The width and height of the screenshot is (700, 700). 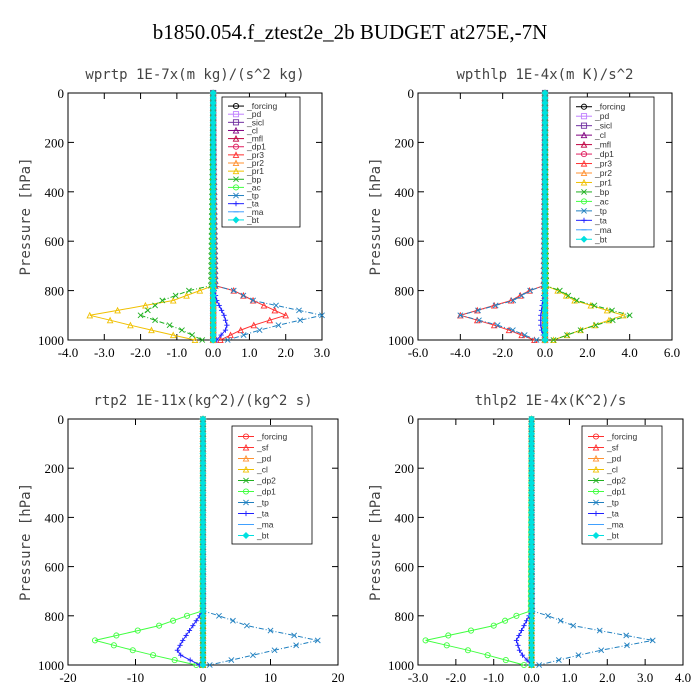 I want to click on legend-item: _pr3, so click(x=246, y=155).